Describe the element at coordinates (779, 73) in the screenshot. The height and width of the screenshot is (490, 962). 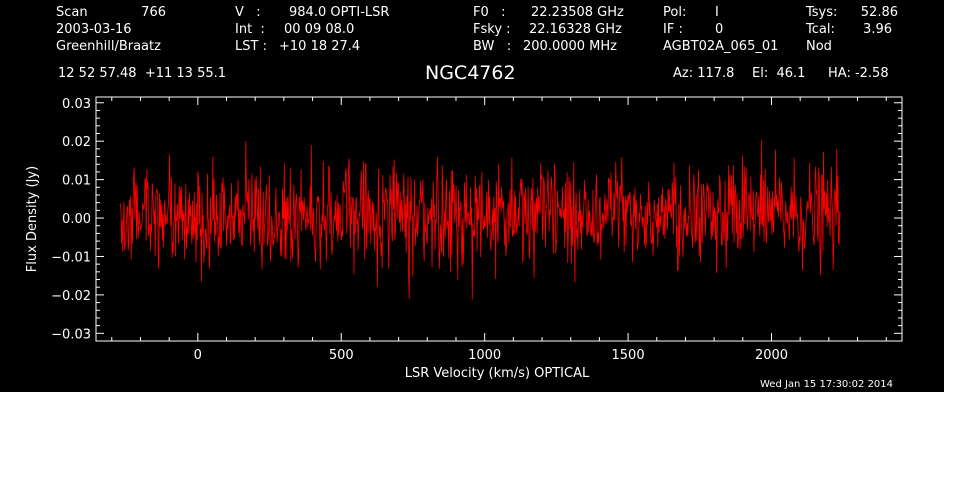
I see `header-el: El: 46.1` at that location.